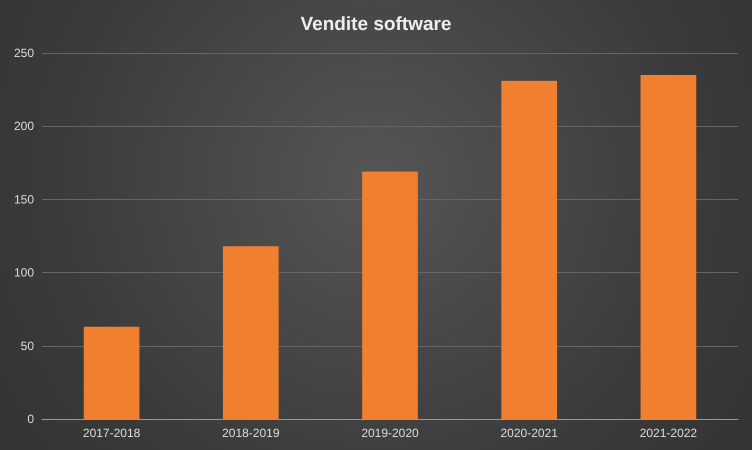  I want to click on x-tick-label: 2017-2018, so click(111, 433).